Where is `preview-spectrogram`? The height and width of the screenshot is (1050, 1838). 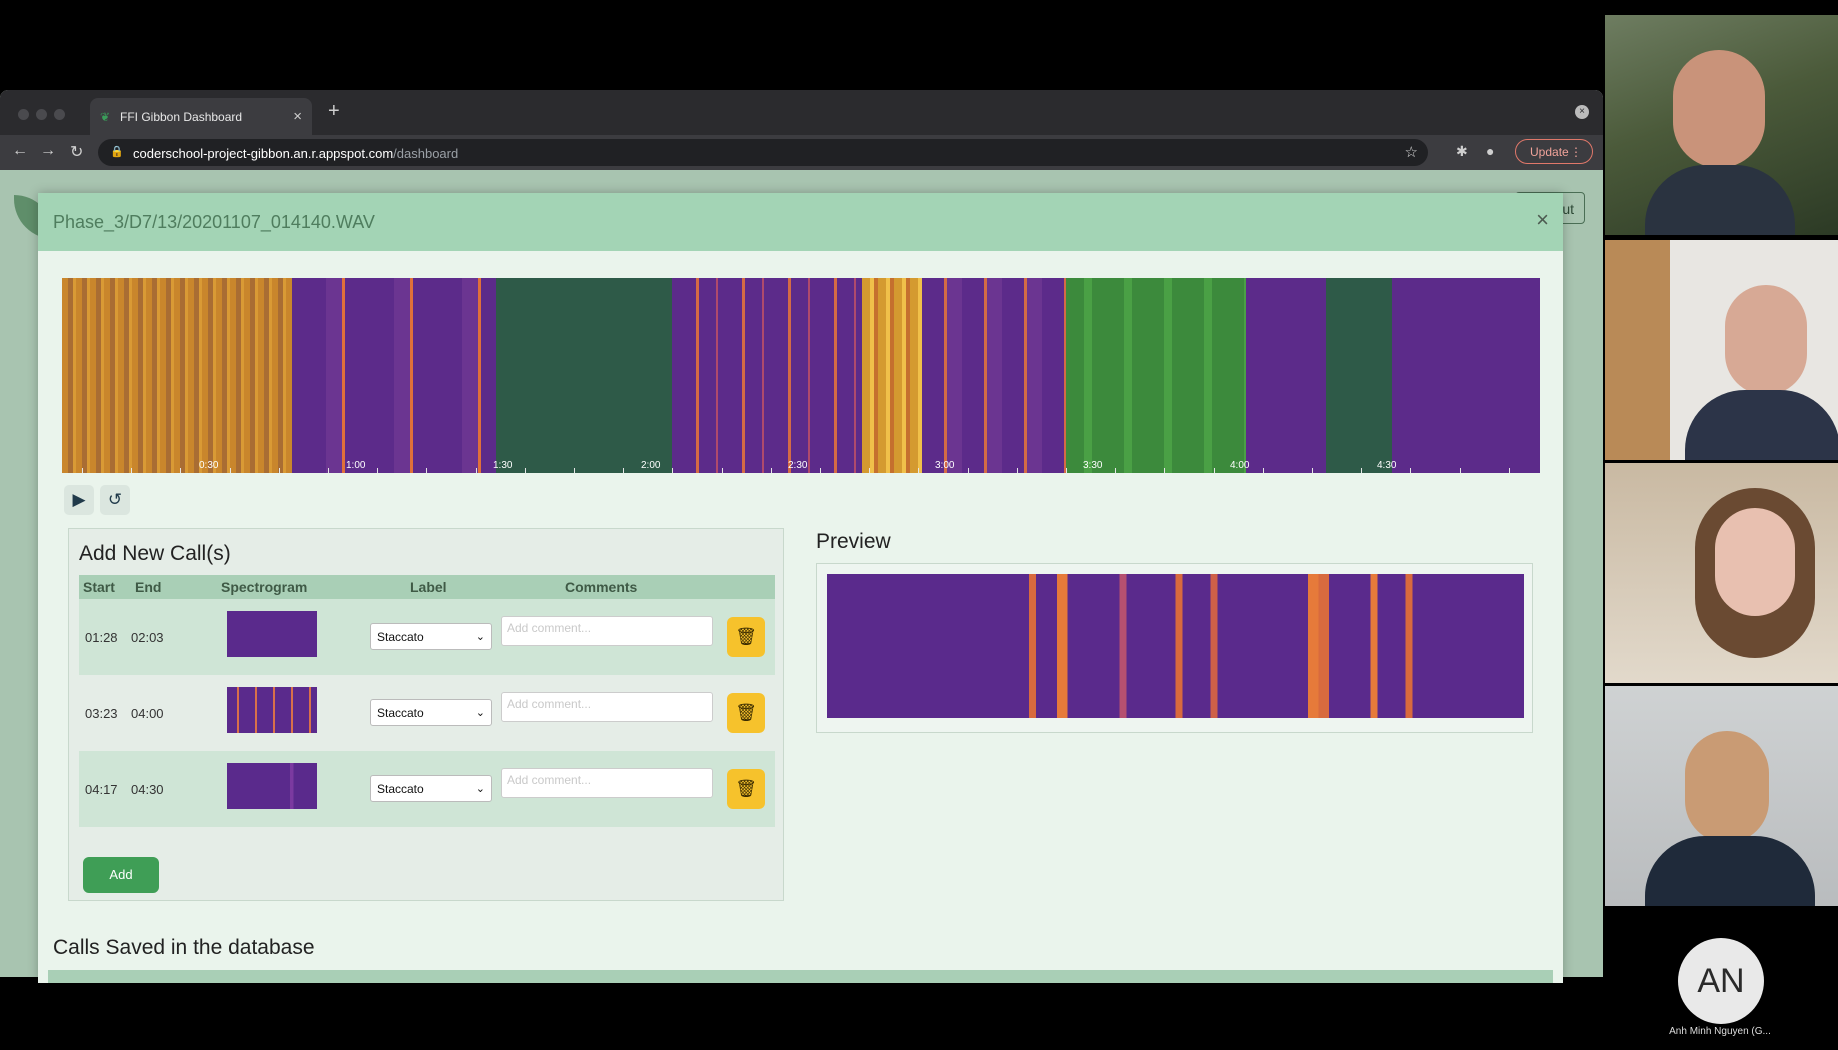 preview-spectrogram is located at coordinates (1175, 646).